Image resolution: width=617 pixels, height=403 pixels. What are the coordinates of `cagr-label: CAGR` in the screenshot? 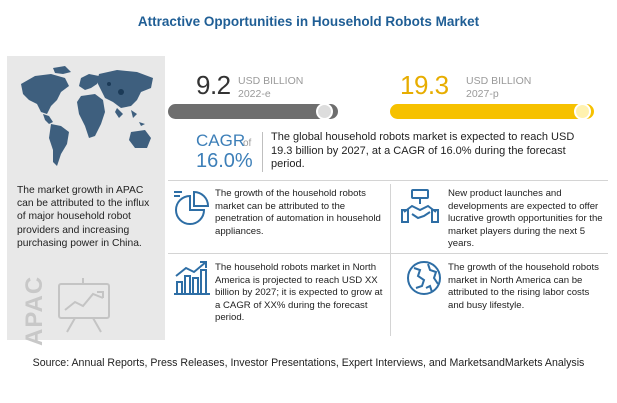 It's located at (221, 140).